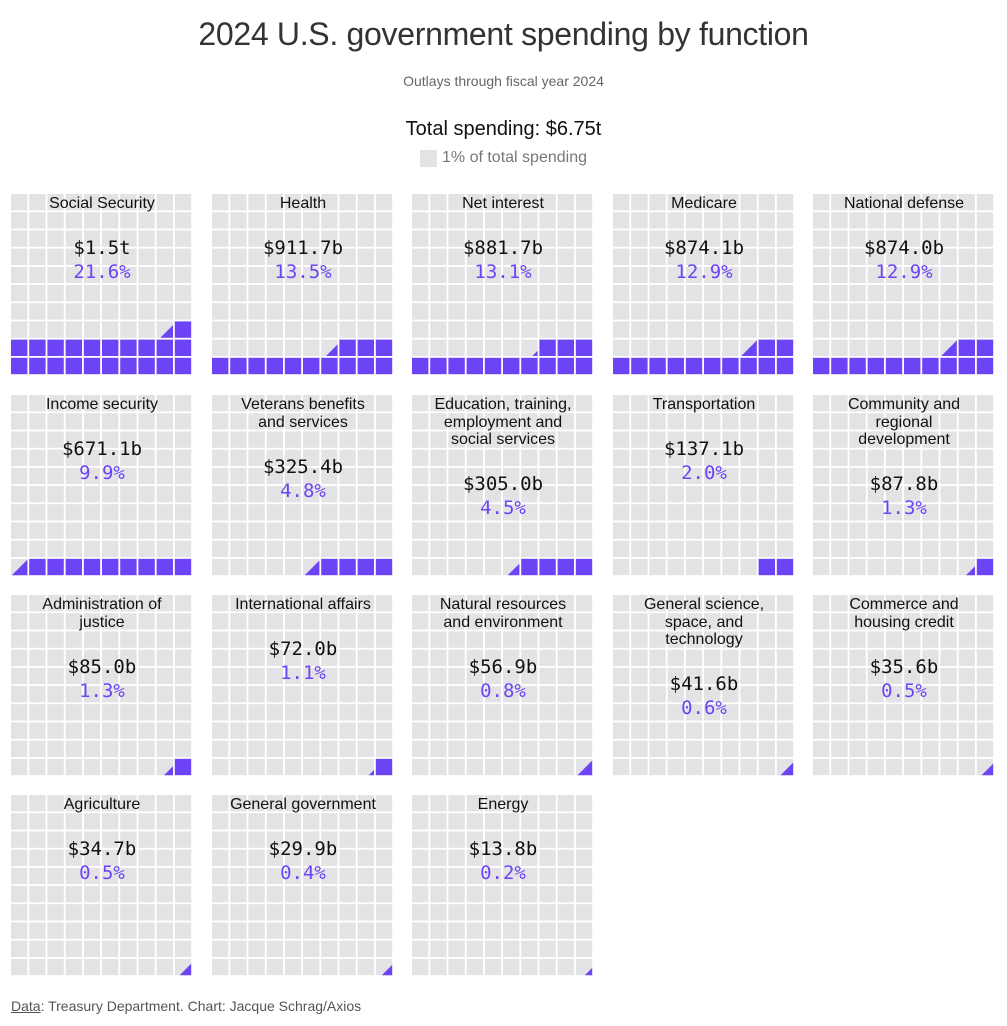 The image size is (1007, 1026). Describe the element at coordinates (26, 1006) in the screenshot. I see `data-link: Data` at that location.